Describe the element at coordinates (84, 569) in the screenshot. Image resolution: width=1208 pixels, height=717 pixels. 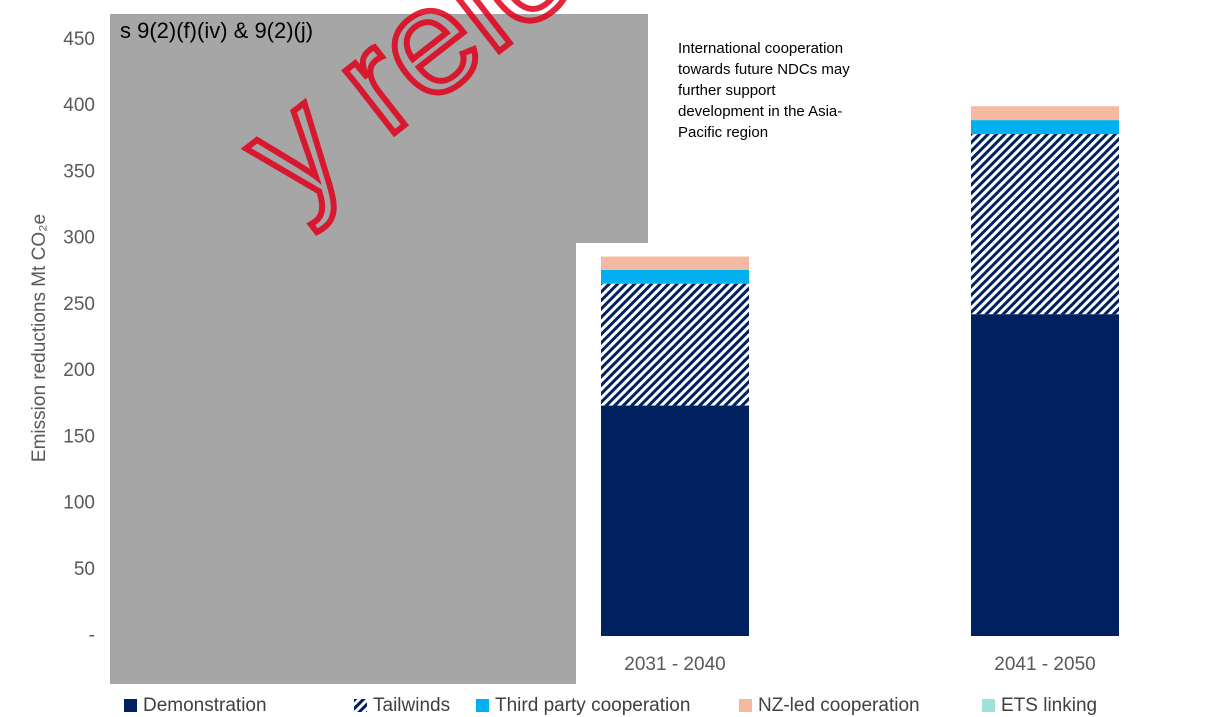
I see `y-tick-label: 50` at that location.